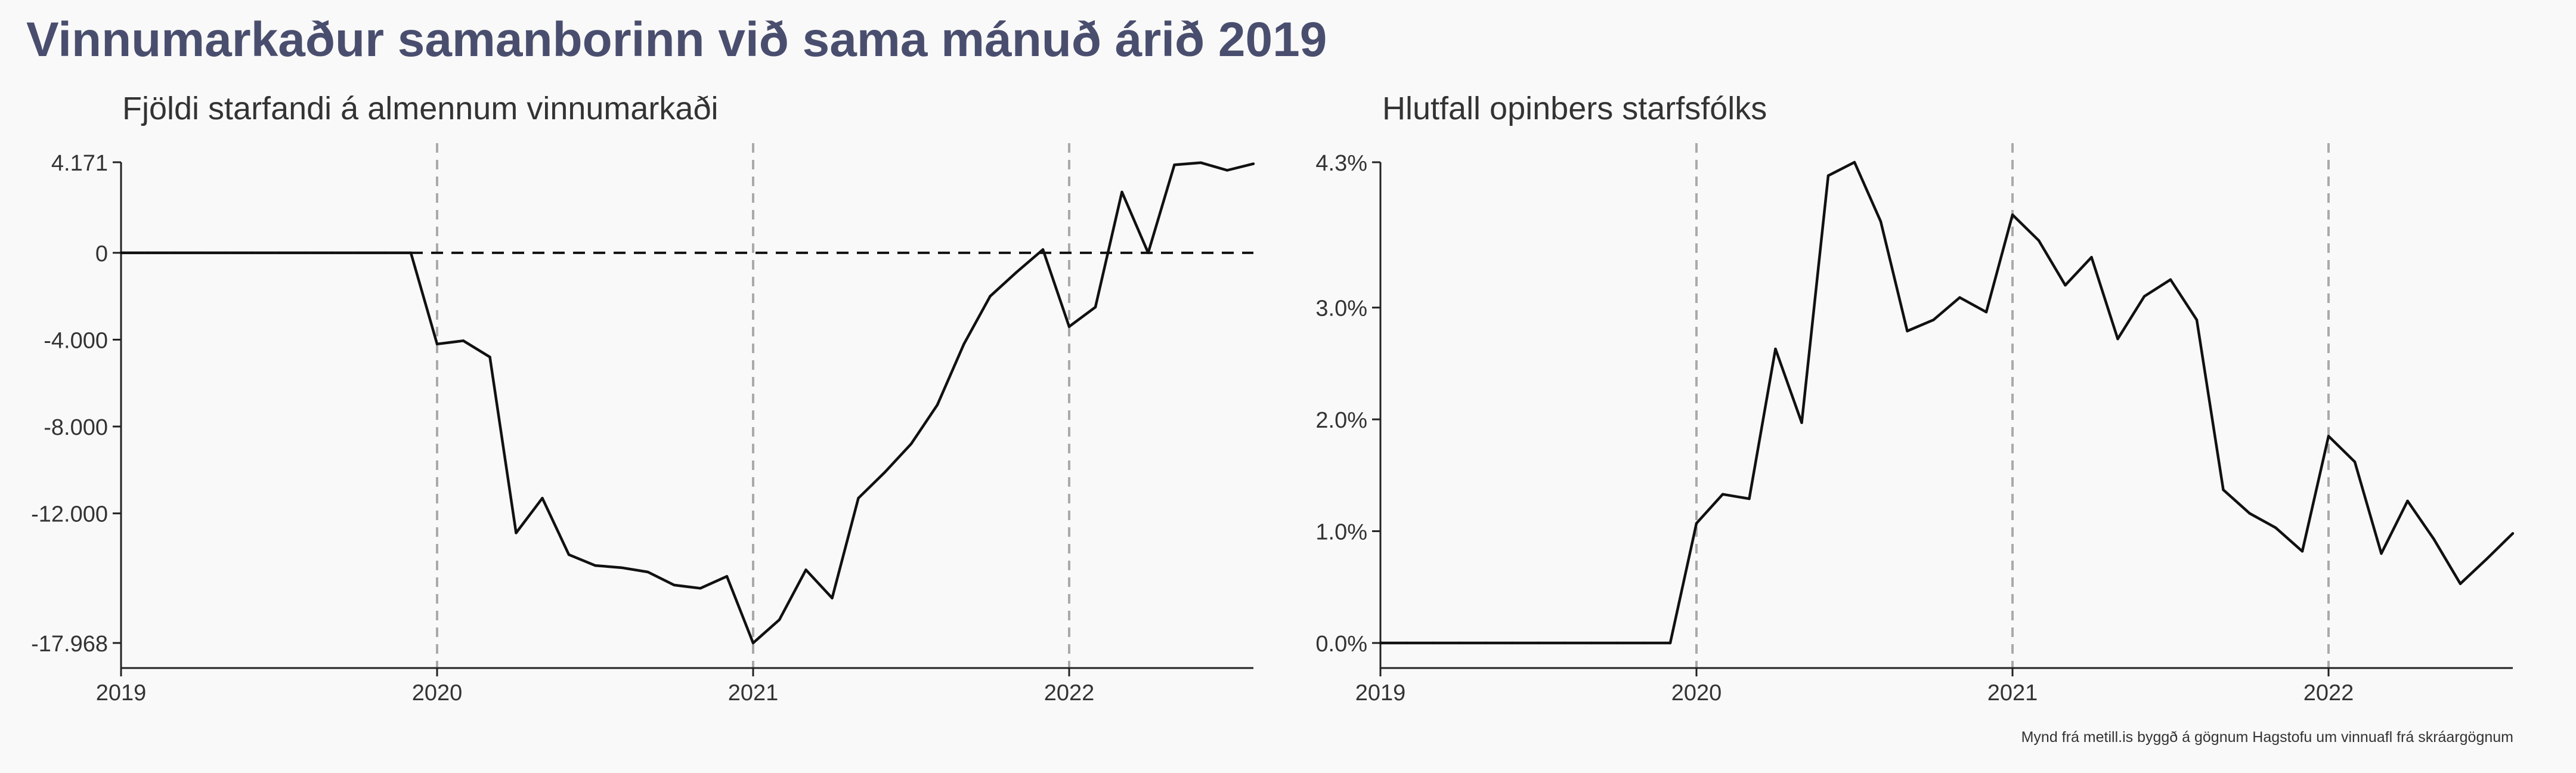  What do you see at coordinates (102, 254) in the screenshot?
I see `y-tick-label: 0` at bounding box center [102, 254].